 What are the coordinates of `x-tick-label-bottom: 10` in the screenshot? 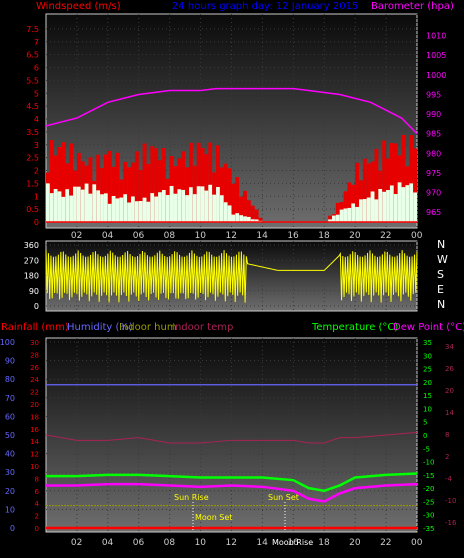 It's located at (201, 543).